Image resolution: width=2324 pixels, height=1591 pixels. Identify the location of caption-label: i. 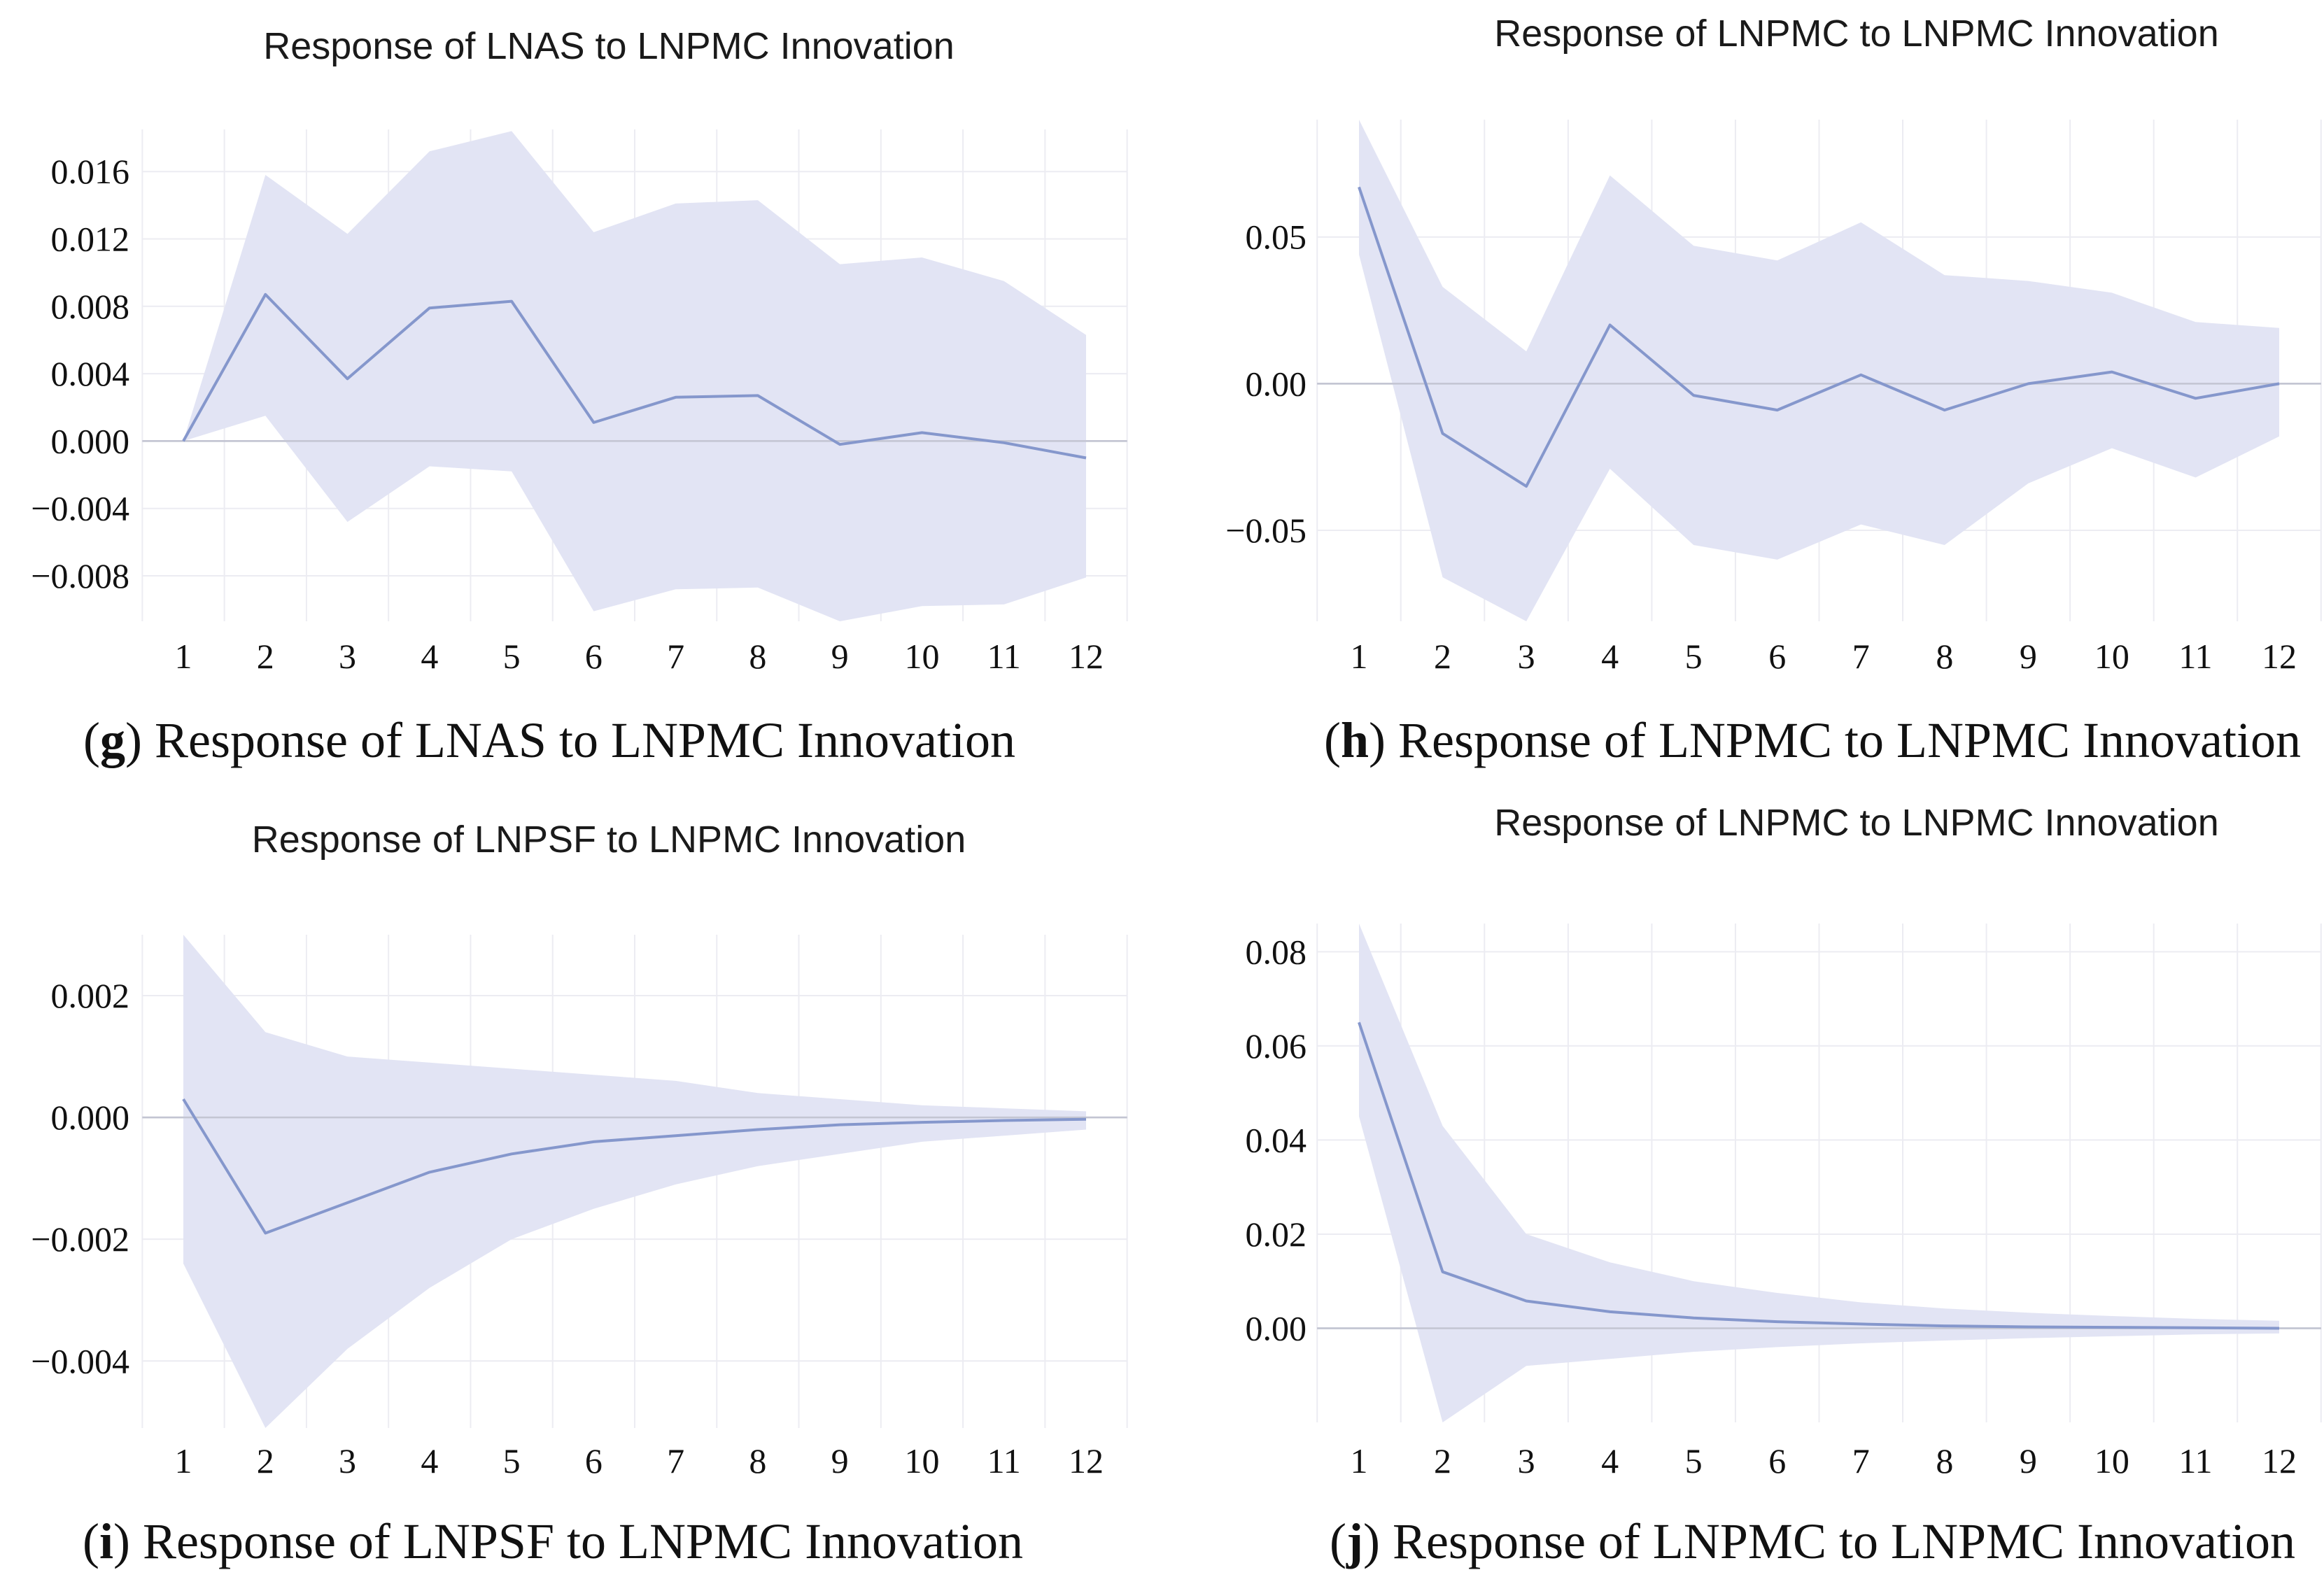
(106, 1541).